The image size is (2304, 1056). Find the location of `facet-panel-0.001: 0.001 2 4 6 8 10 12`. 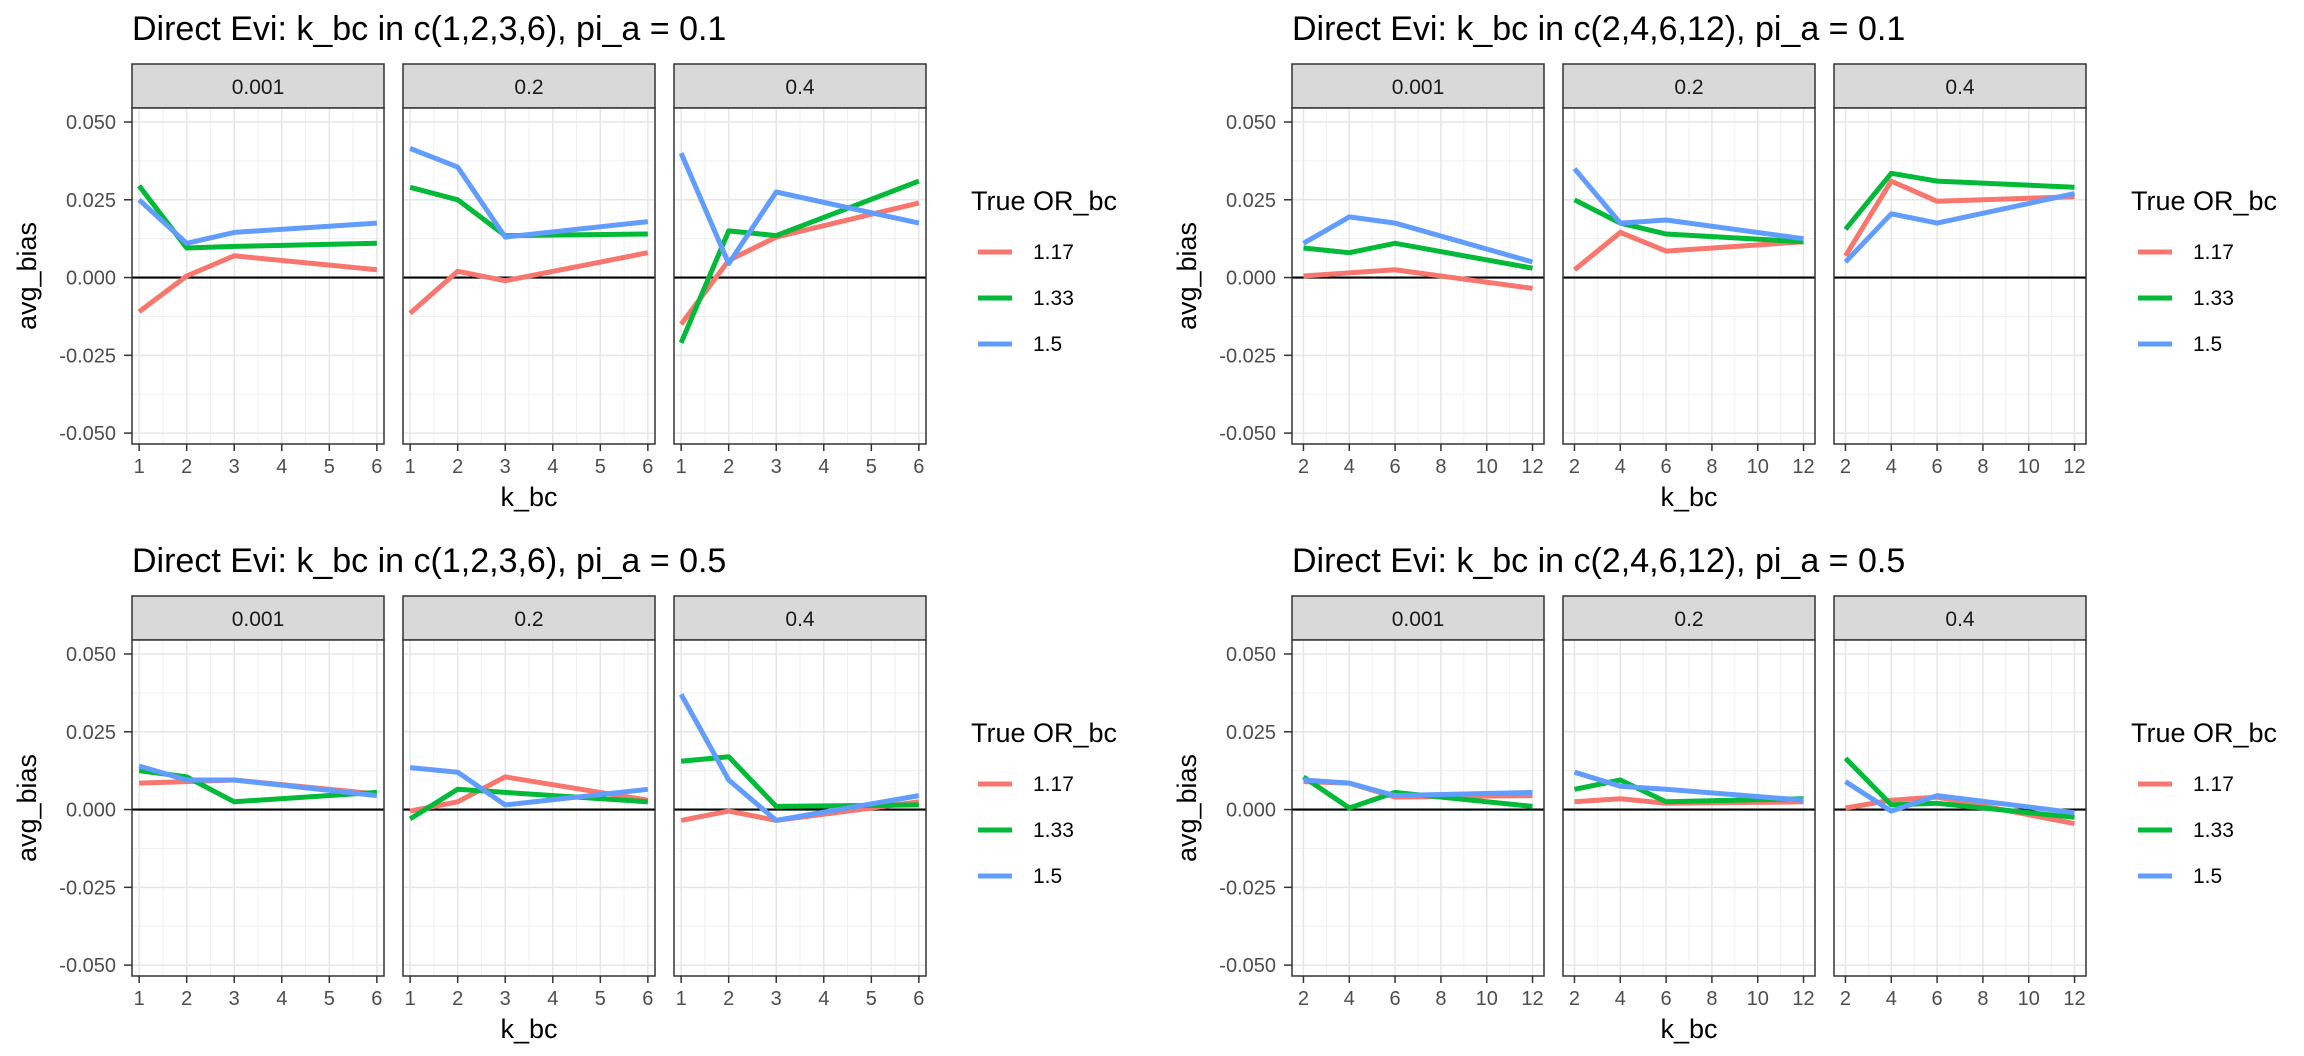

facet-panel-0.001: 0.001 2 4 6 8 10 12 is located at coordinates (1418, 802).